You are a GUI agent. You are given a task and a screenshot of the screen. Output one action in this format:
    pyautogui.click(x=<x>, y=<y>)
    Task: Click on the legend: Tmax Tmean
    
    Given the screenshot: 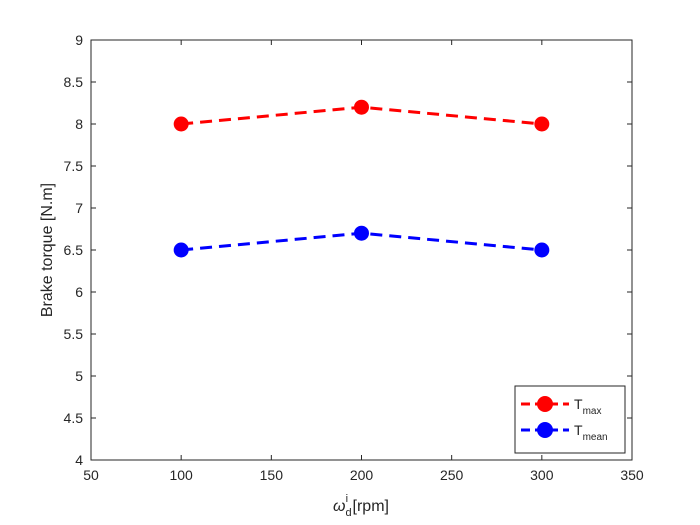 What is the action you would take?
    pyautogui.click(x=570, y=419)
    